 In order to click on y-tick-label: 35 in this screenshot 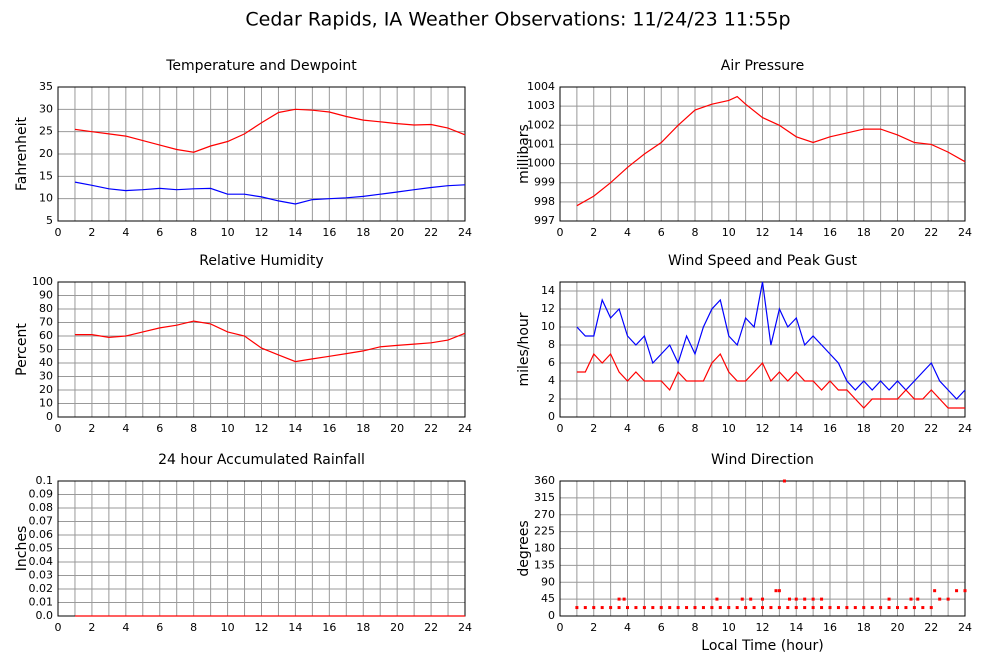, I will do `click(46, 86)`.